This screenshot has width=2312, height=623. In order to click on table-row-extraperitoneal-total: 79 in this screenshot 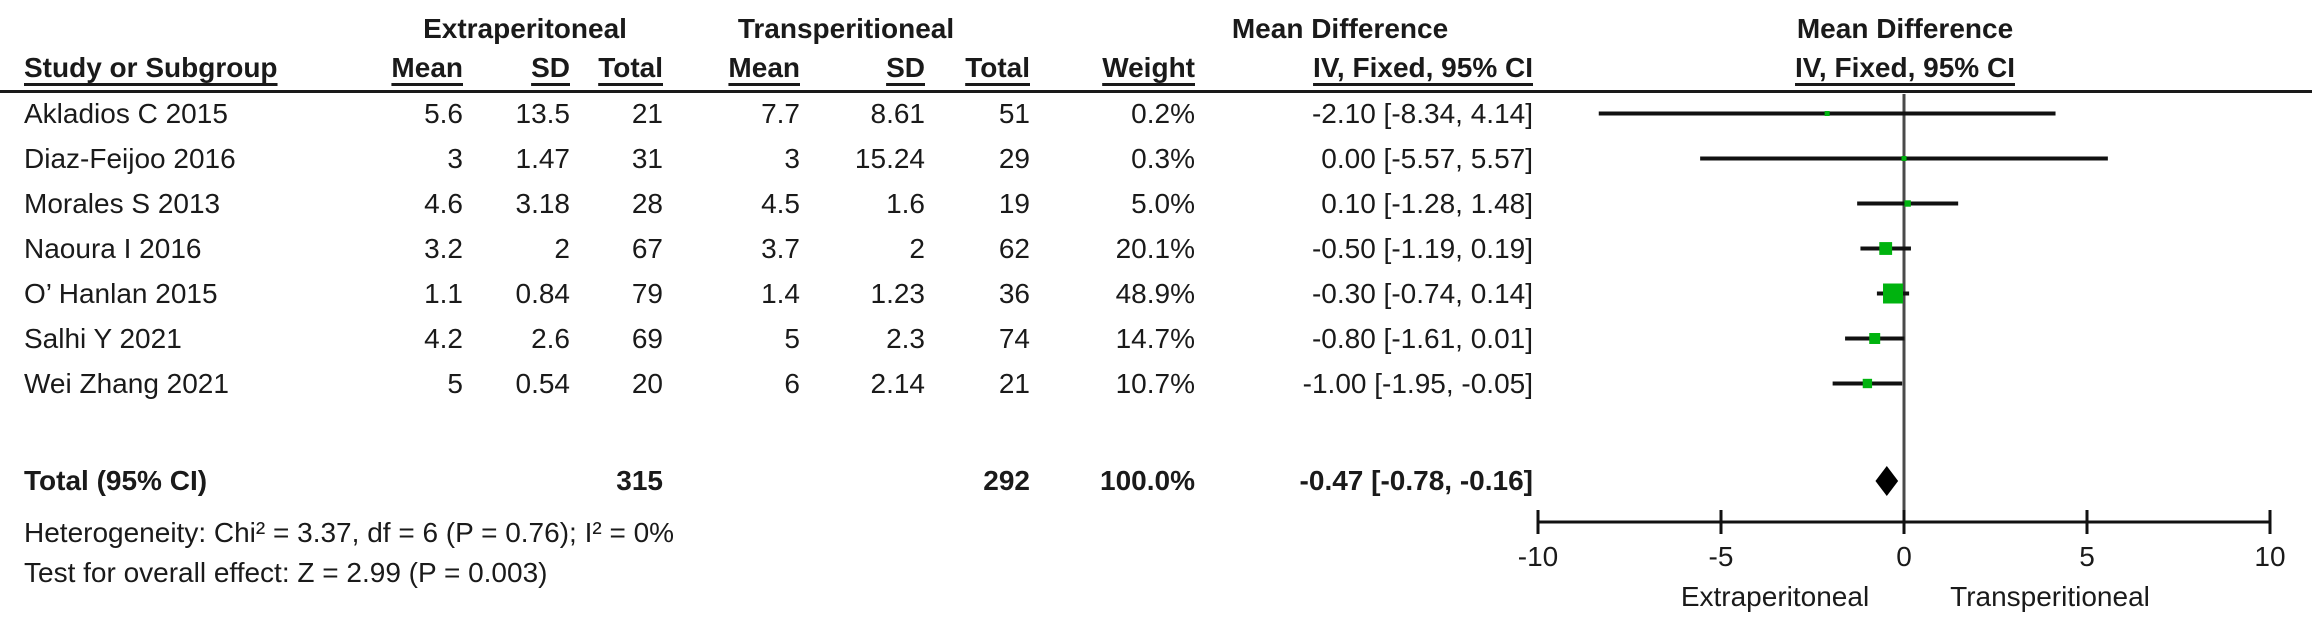, I will do `click(647, 293)`.